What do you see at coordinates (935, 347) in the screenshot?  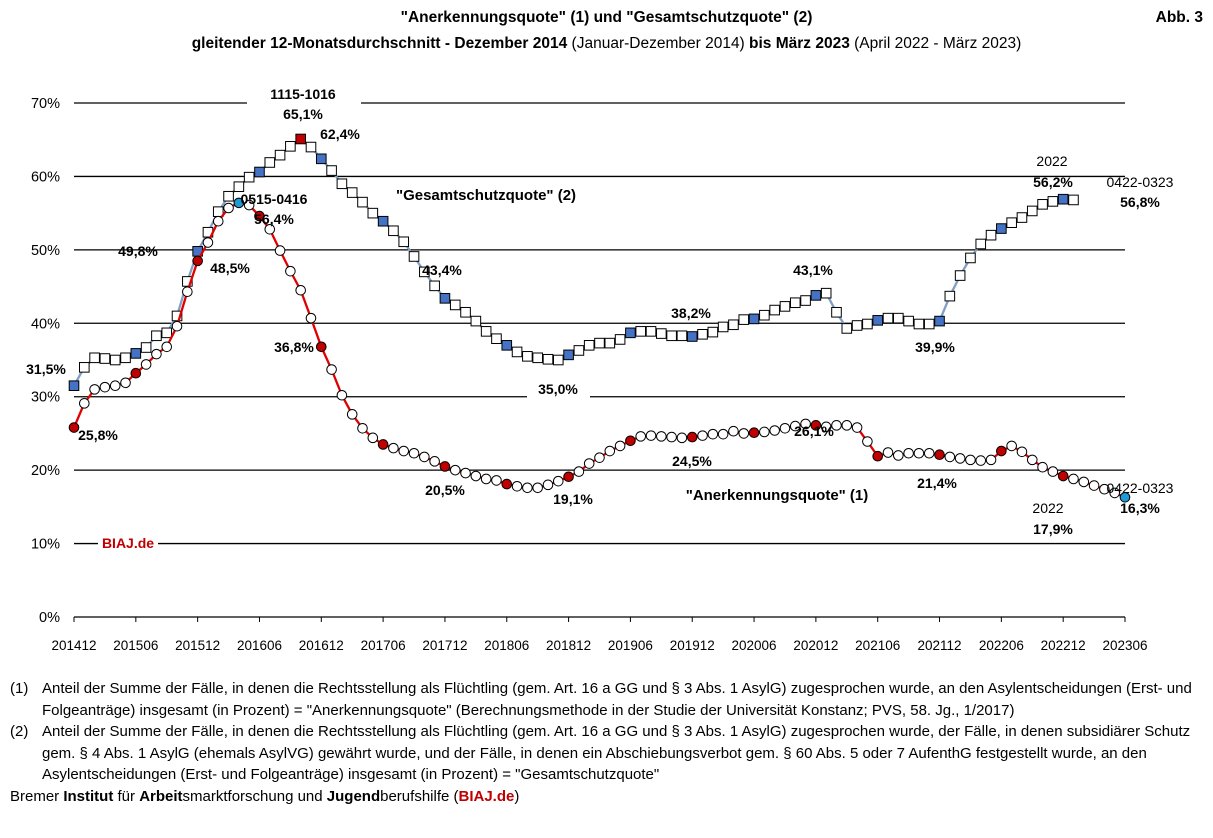 I see `annotation-label: 39,9%` at bounding box center [935, 347].